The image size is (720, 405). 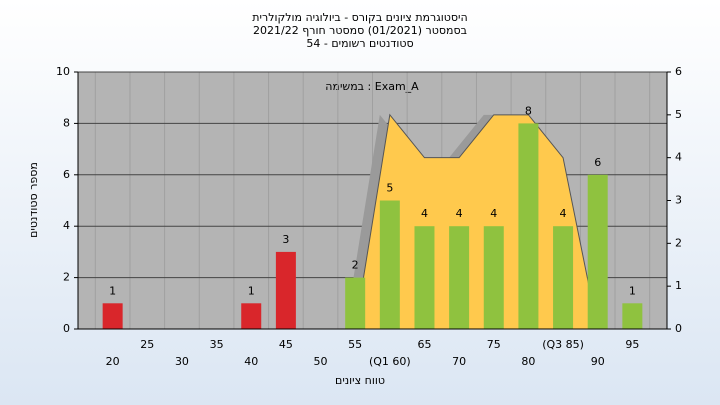 What do you see at coordinates (528, 361) in the screenshot?
I see `x-tick-label: 80` at bounding box center [528, 361].